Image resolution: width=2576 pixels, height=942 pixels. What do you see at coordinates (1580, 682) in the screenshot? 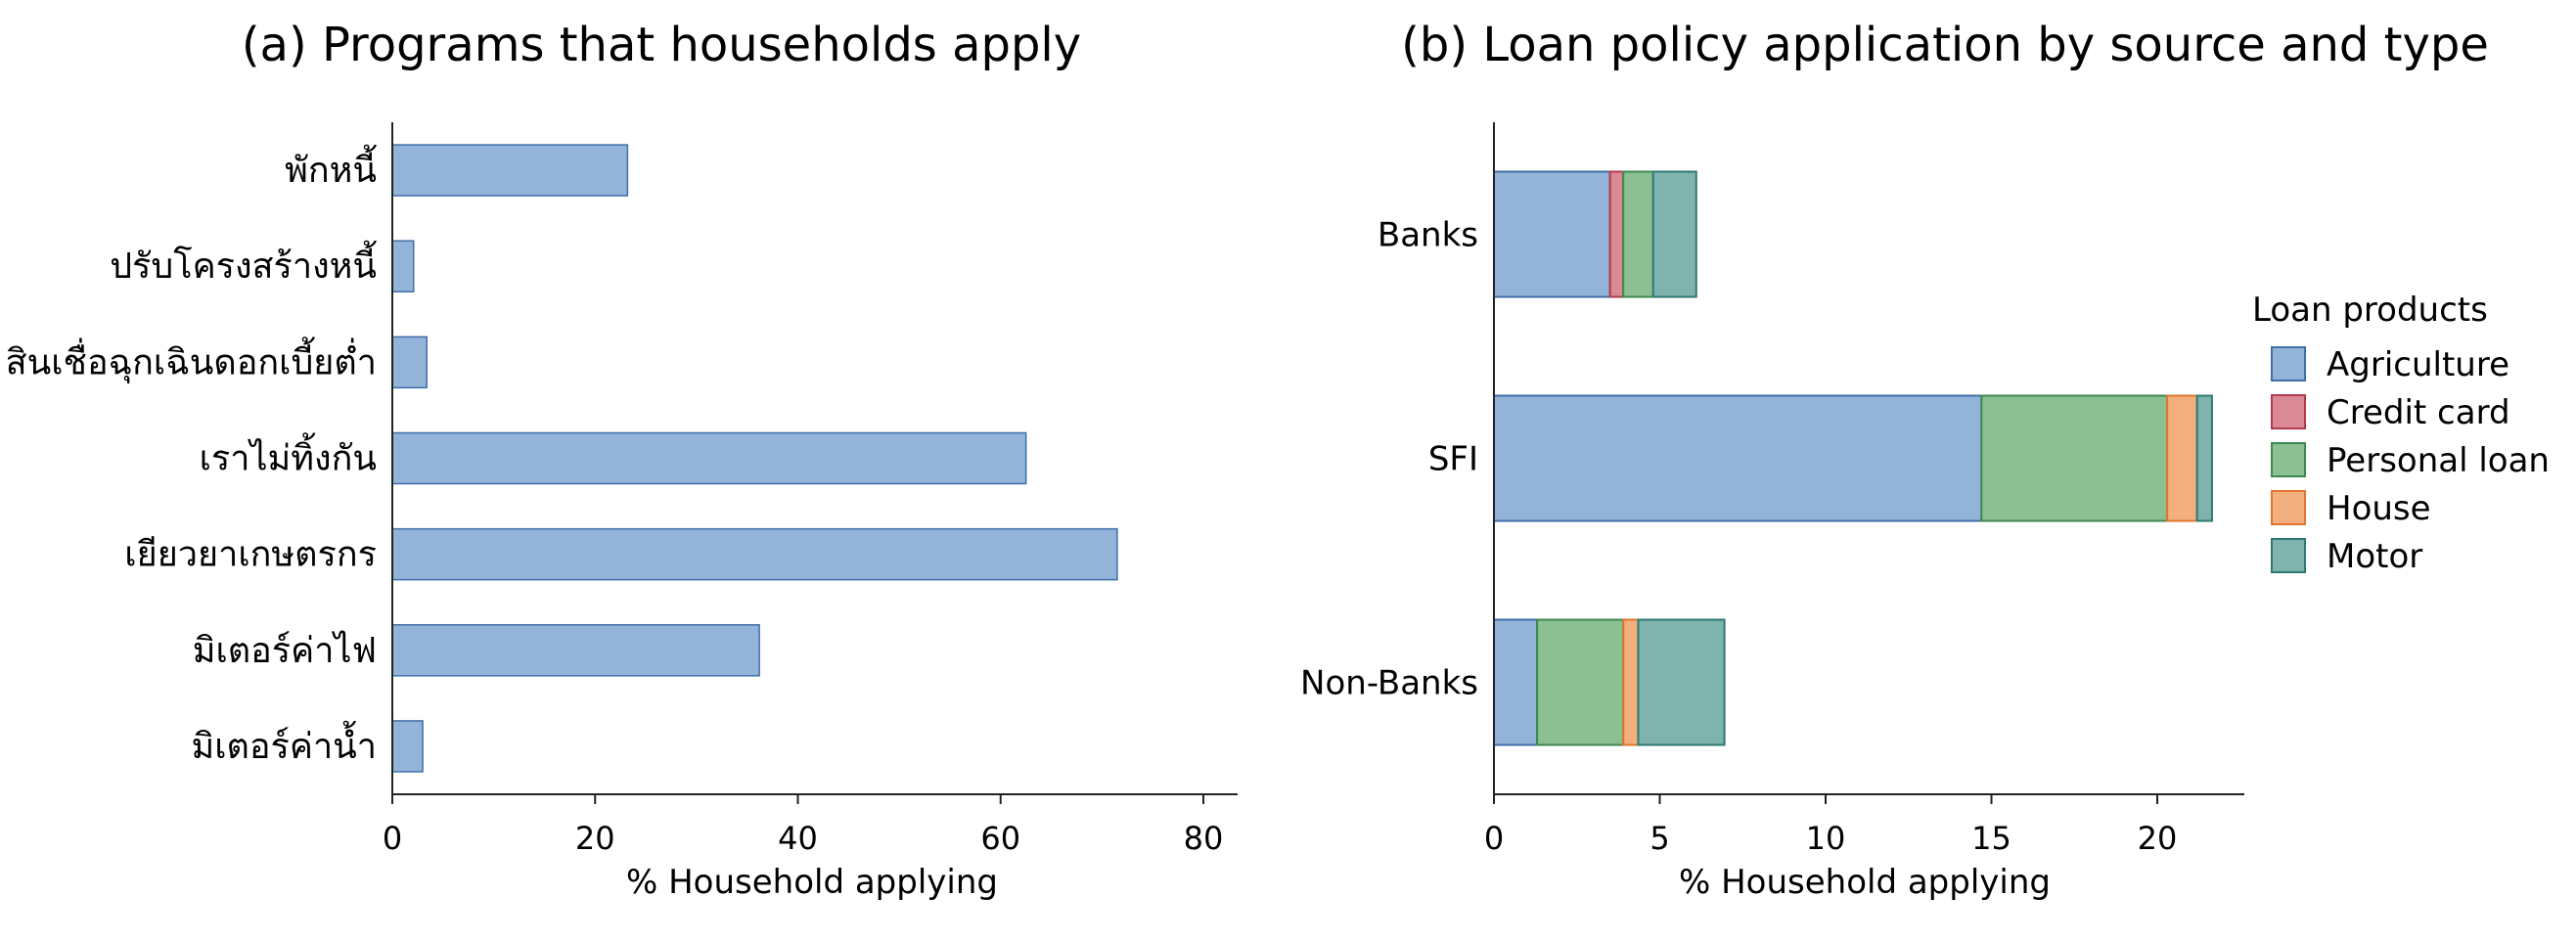
I see `bar-non-banks-personal-loan` at bounding box center [1580, 682].